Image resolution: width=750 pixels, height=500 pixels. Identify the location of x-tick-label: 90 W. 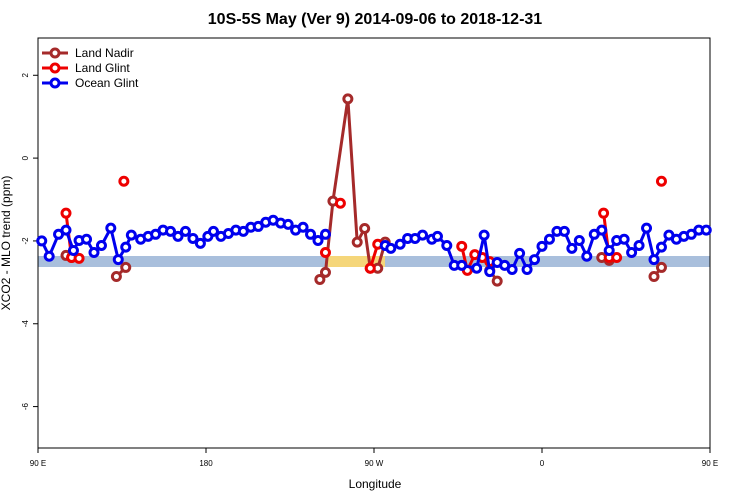
(374, 463).